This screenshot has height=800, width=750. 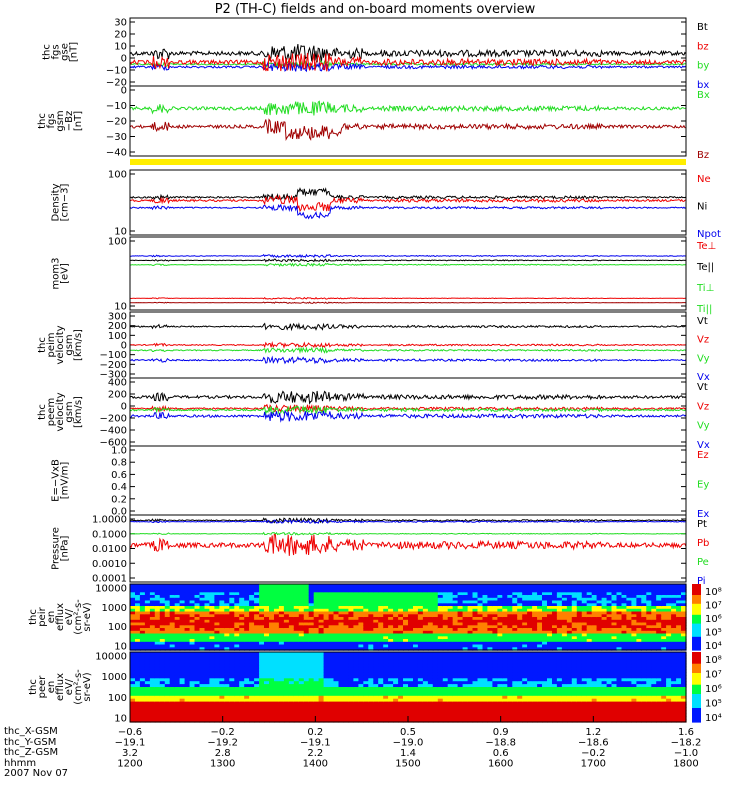 What do you see at coordinates (117, 175) in the screenshot?
I see `y-tick-label: 100` at bounding box center [117, 175].